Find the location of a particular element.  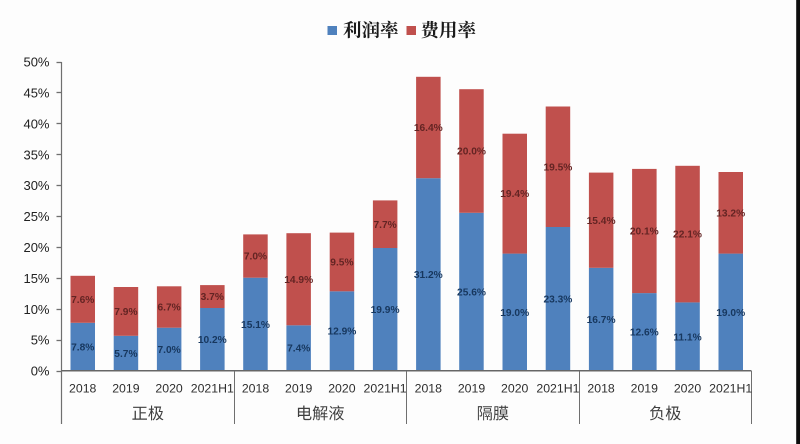

svg-text: 15.4% is located at coordinates (601, 221).